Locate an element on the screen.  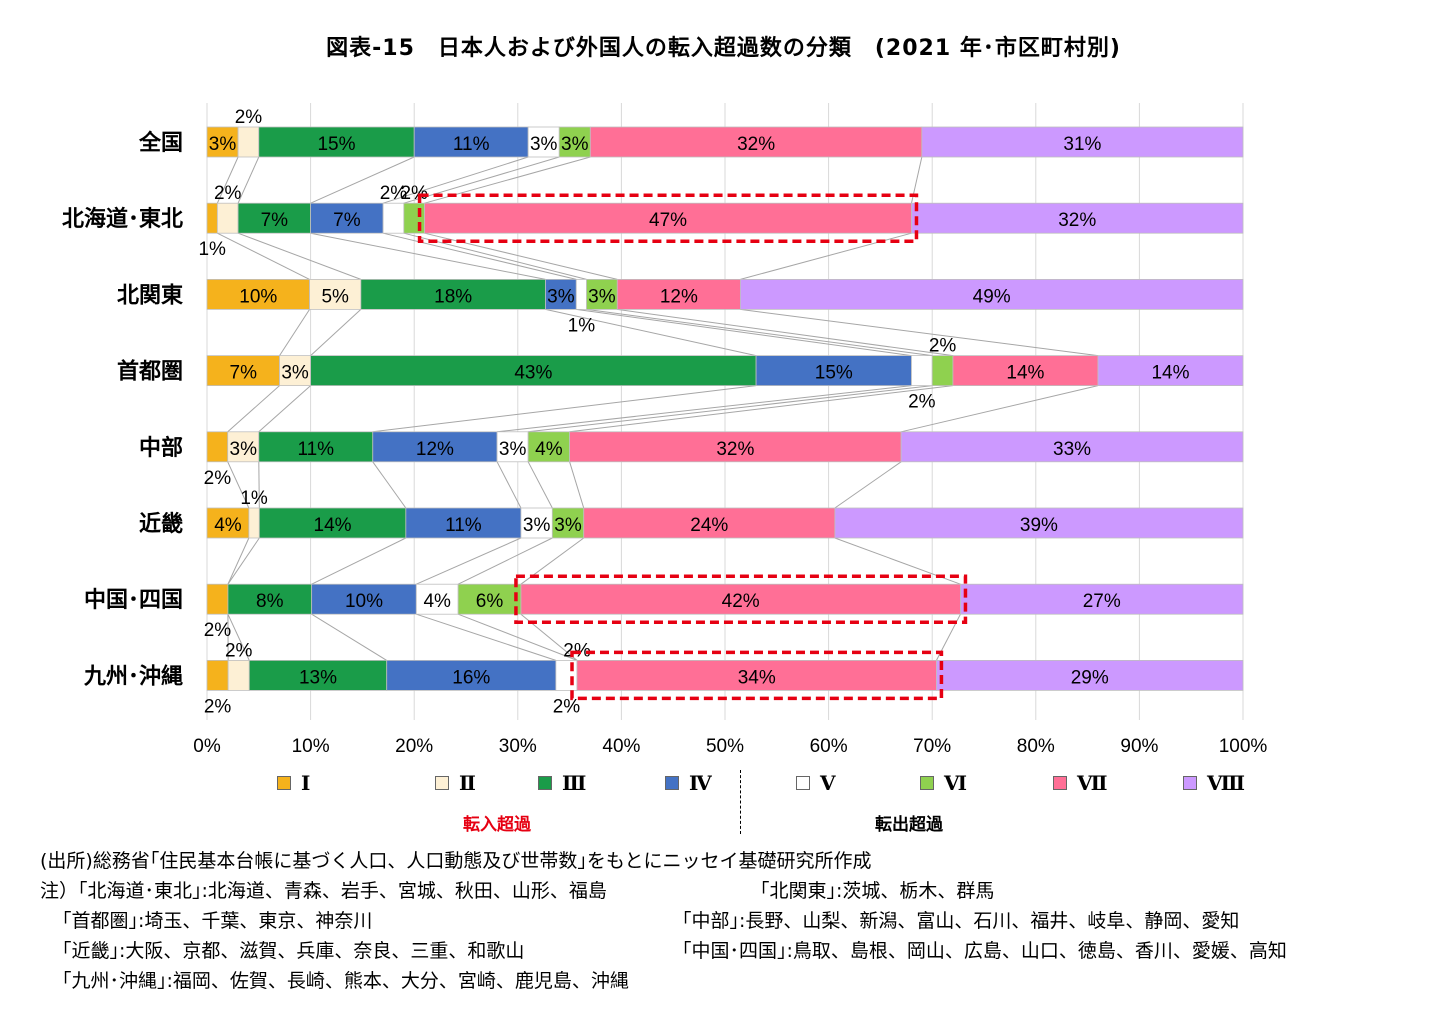
data-label: 49% is located at coordinates (992, 296).